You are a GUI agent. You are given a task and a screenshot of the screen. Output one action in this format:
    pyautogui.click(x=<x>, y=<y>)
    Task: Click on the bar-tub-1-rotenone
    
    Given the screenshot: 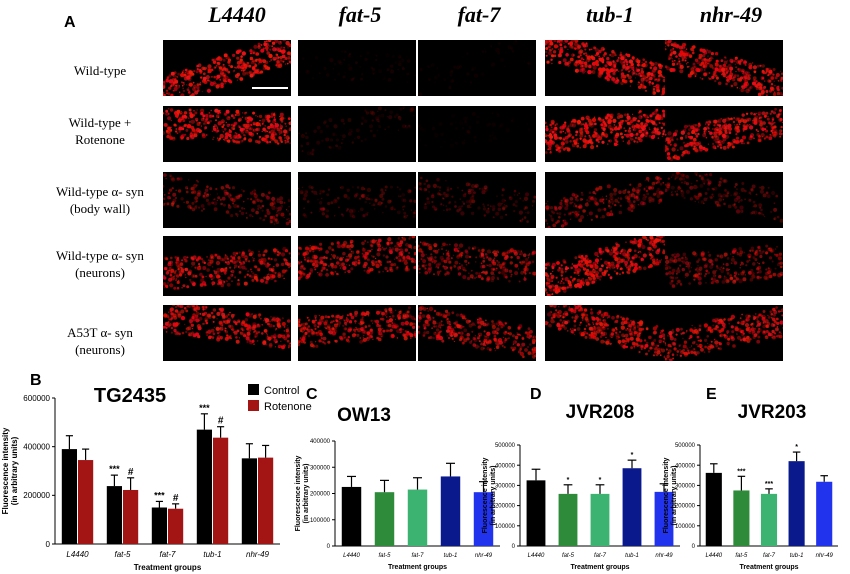 What is the action you would take?
    pyautogui.click(x=221, y=490)
    